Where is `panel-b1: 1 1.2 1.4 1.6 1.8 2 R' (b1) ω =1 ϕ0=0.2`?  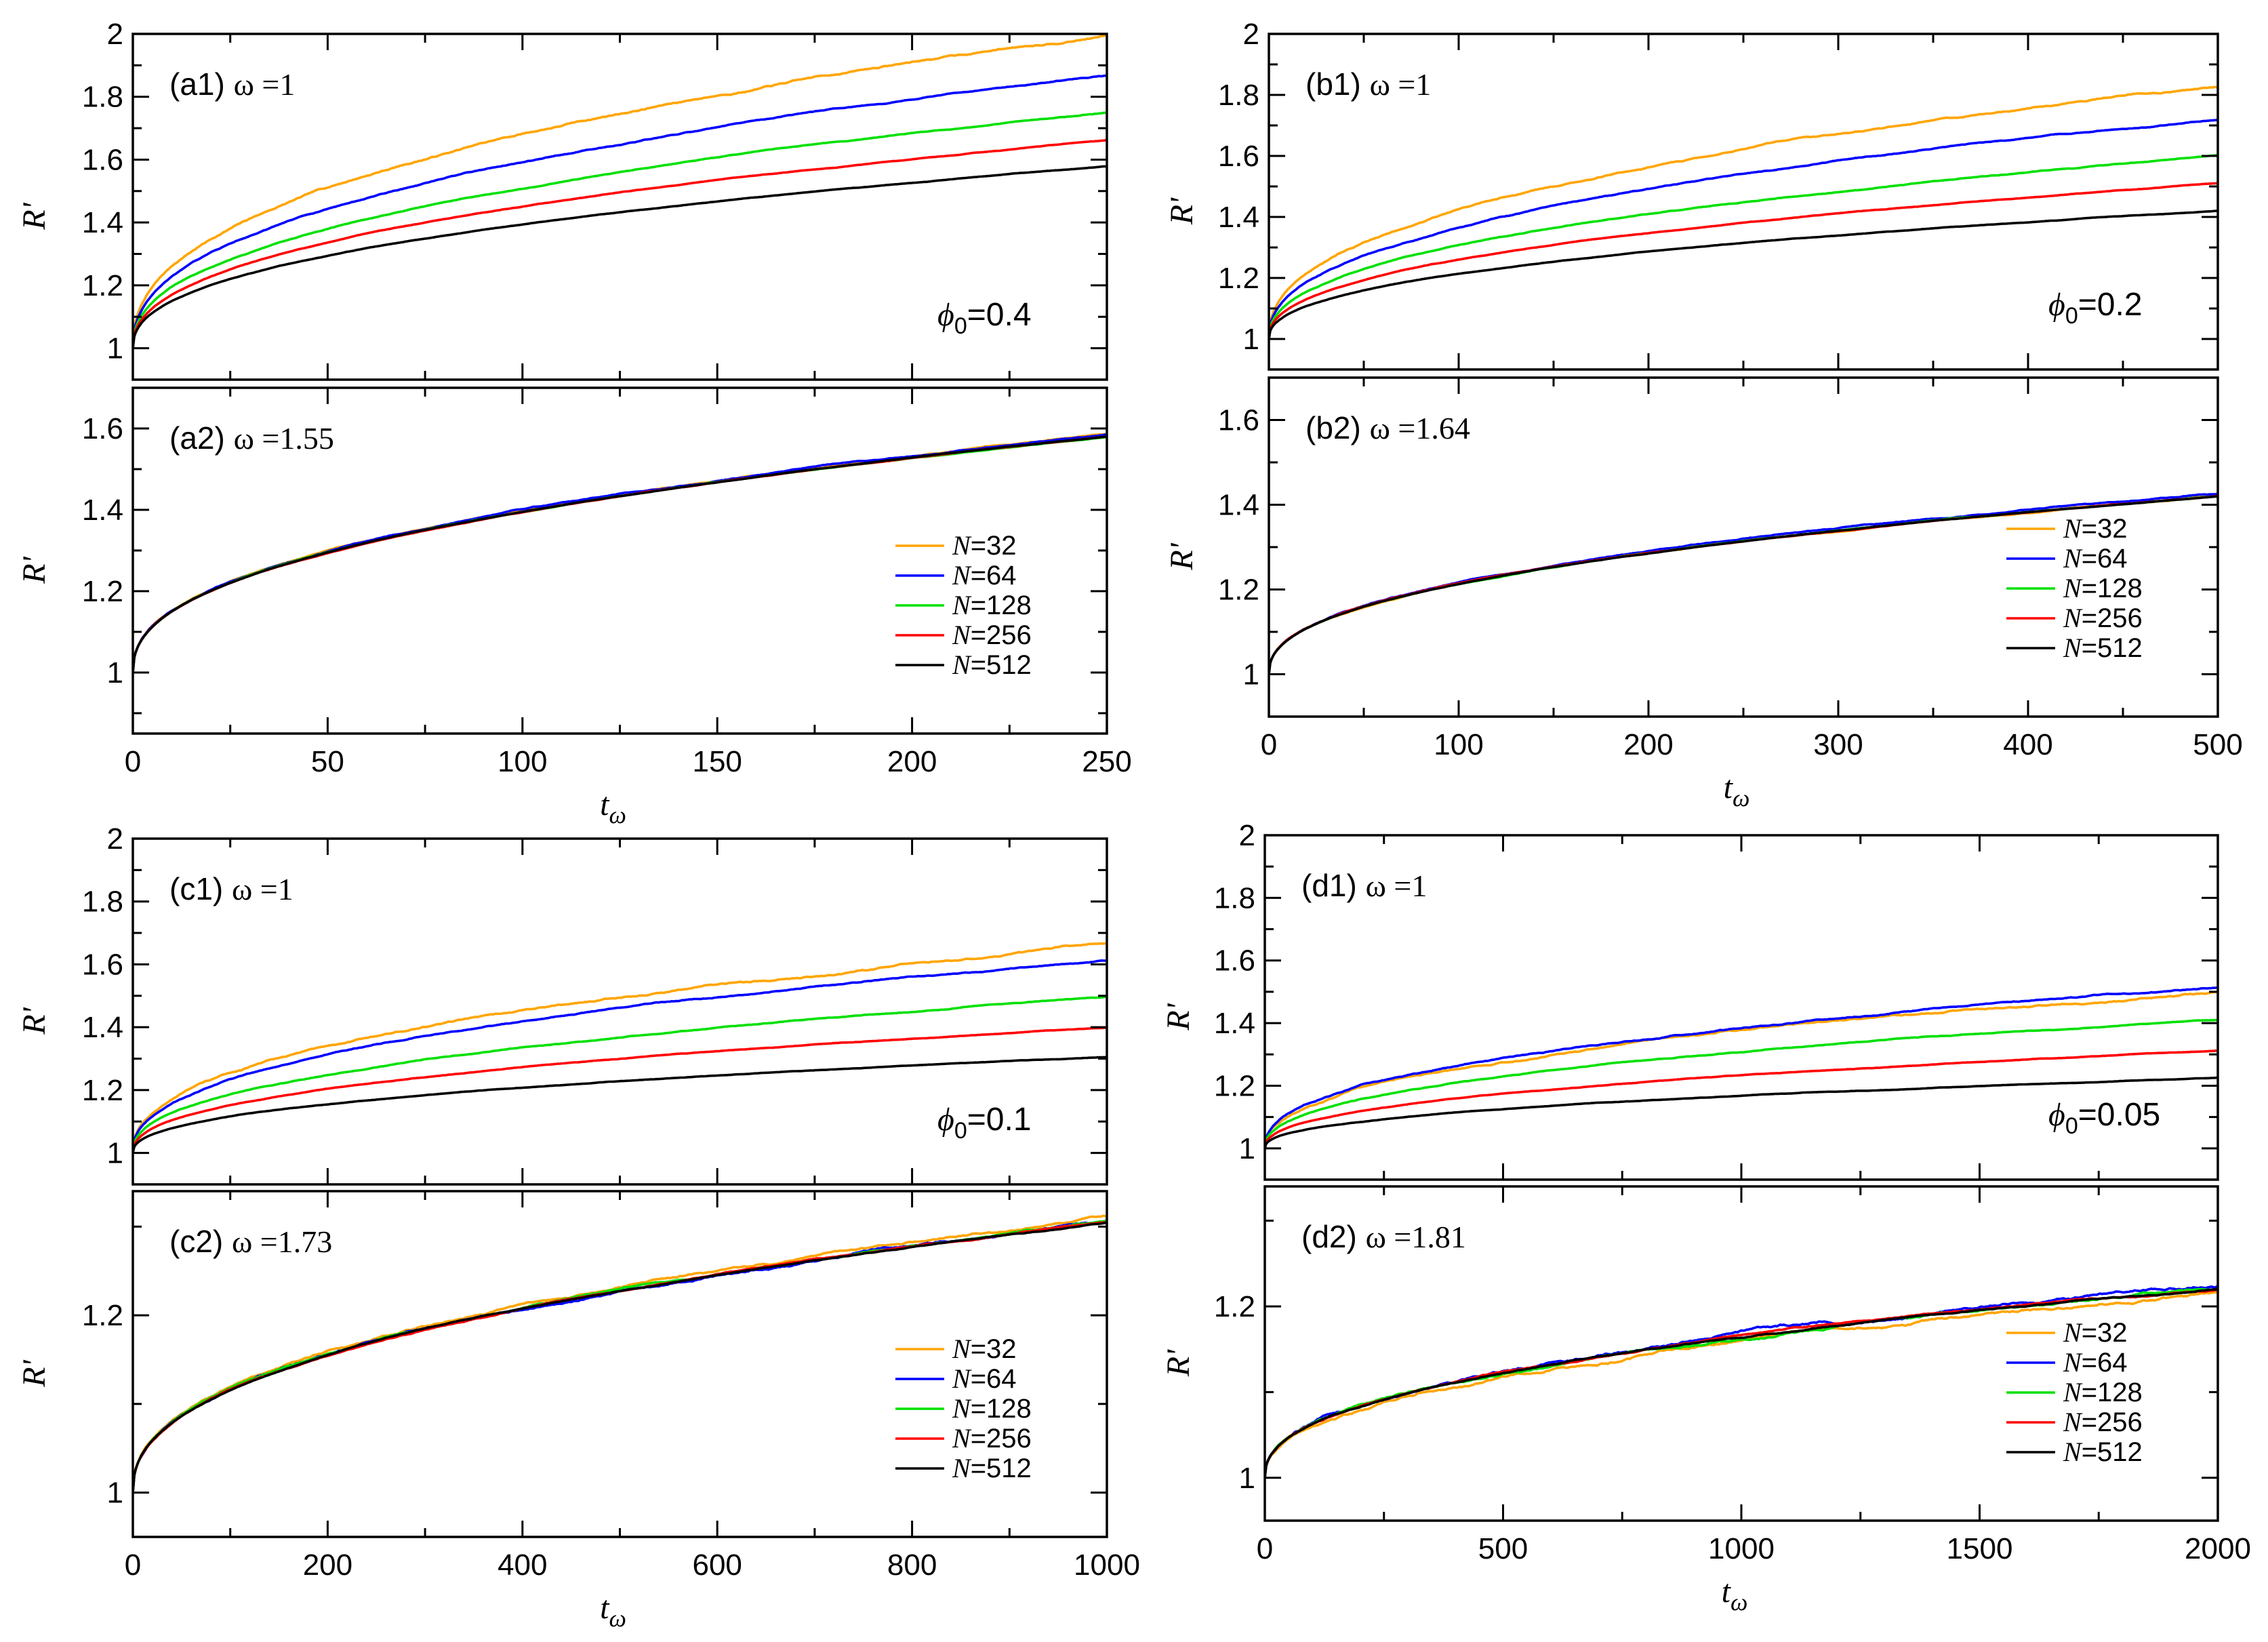
panel-b1: 1 1.2 1.4 1.6 1.8 2 R' (b1) ω =1 ϕ0=0.2 is located at coordinates (1691, 194).